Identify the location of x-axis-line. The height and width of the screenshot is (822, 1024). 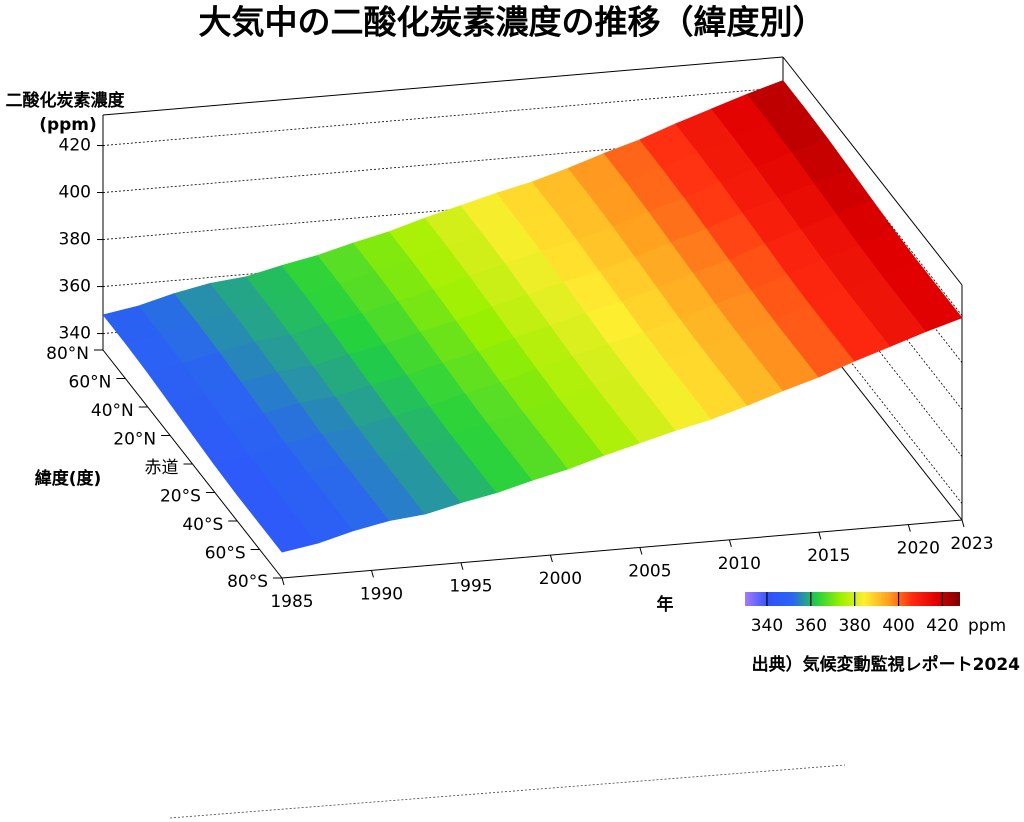
(622, 549).